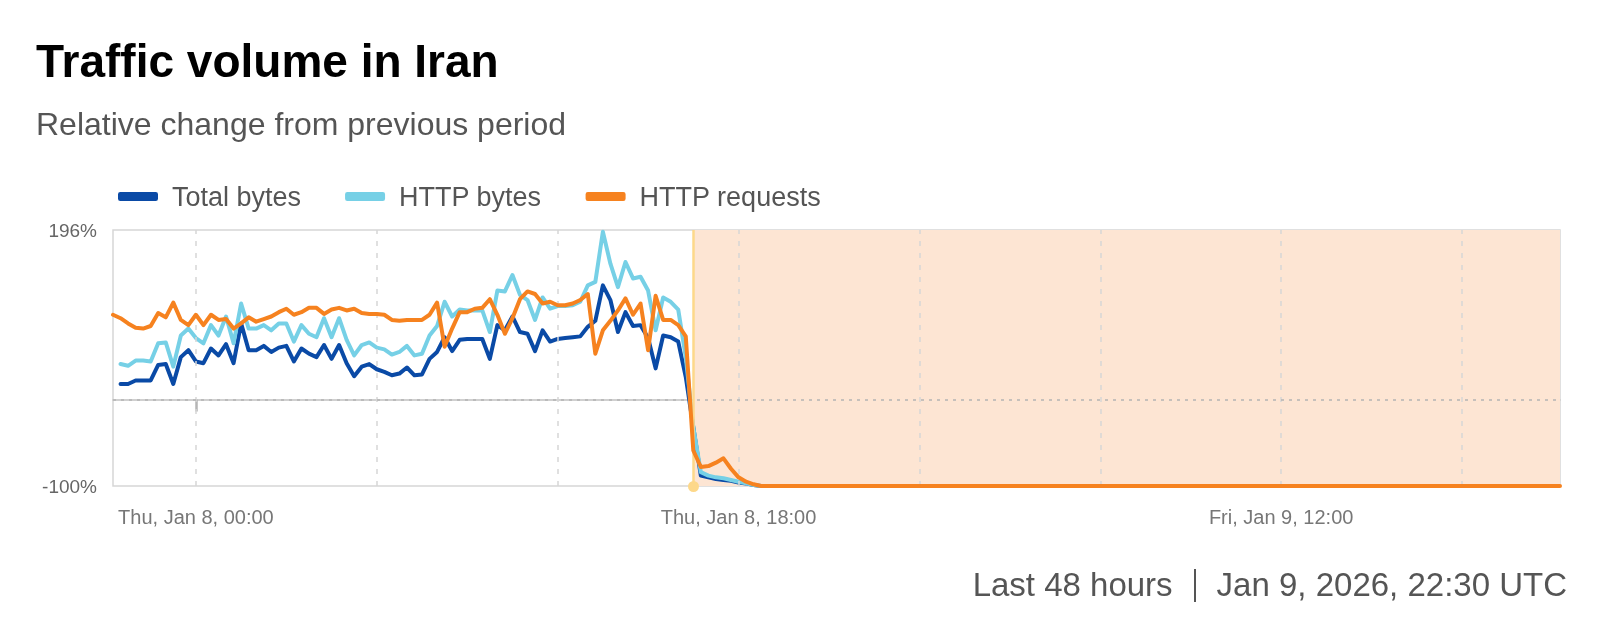 The width and height of the screenshot is (1600, 634). I want to click on text: Last 48 hours, so click(1072, 585).